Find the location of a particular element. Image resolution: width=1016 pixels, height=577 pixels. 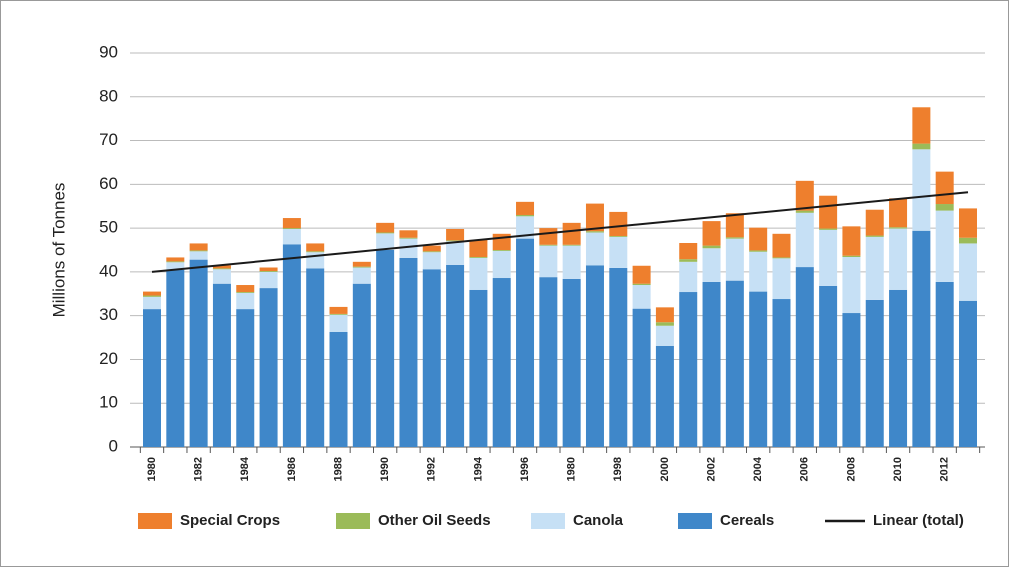

legend-label: Canola is located at coordinates (598, 520).